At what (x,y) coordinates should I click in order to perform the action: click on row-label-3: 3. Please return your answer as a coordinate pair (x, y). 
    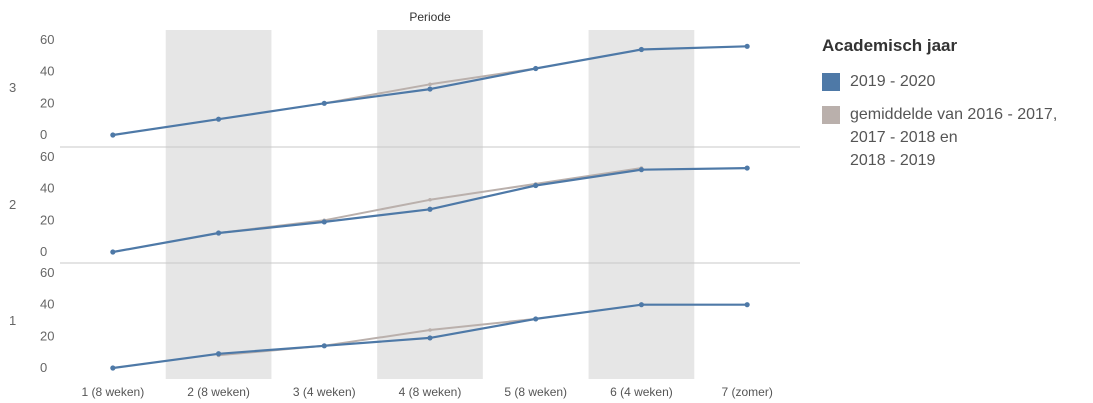
    Looking at the image, I should click on (12, 87).